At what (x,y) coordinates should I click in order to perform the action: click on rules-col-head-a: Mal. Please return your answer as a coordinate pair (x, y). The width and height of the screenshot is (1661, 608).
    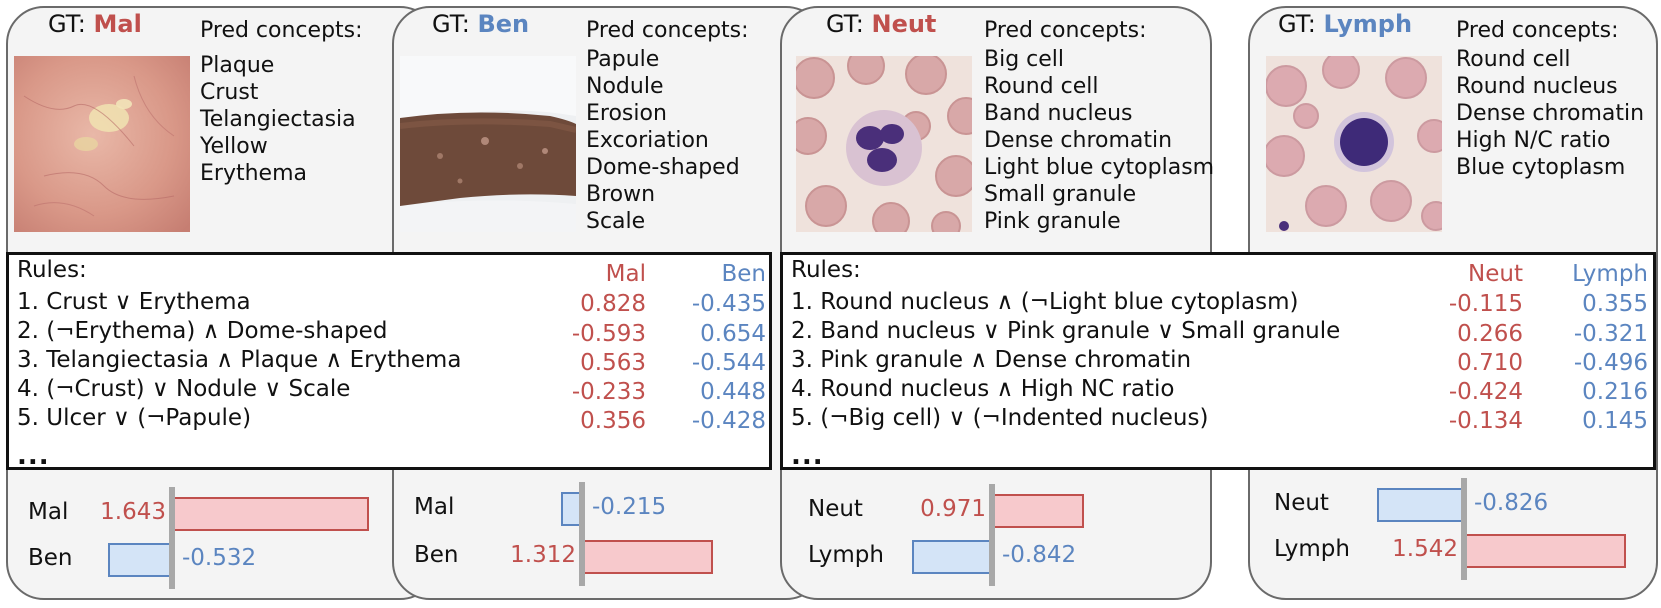
    Looking at the image, I should click on (625, 274).